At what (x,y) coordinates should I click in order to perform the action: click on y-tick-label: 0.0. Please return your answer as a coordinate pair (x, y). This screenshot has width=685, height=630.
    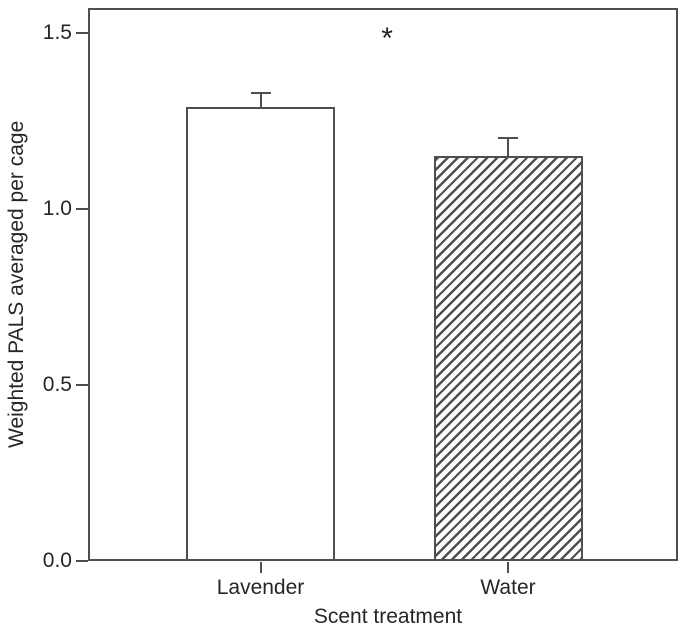
    Looking at the image, I should click on (57, 560).